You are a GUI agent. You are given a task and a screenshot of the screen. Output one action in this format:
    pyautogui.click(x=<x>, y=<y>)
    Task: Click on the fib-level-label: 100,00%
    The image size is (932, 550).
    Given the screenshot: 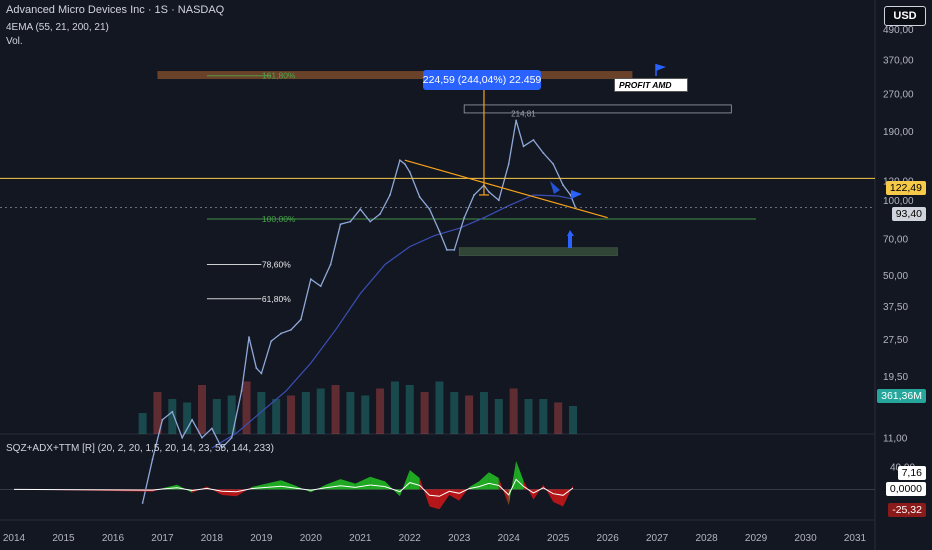 What is the action you would take?
    pyautogui.click(x=279, y=219)
    